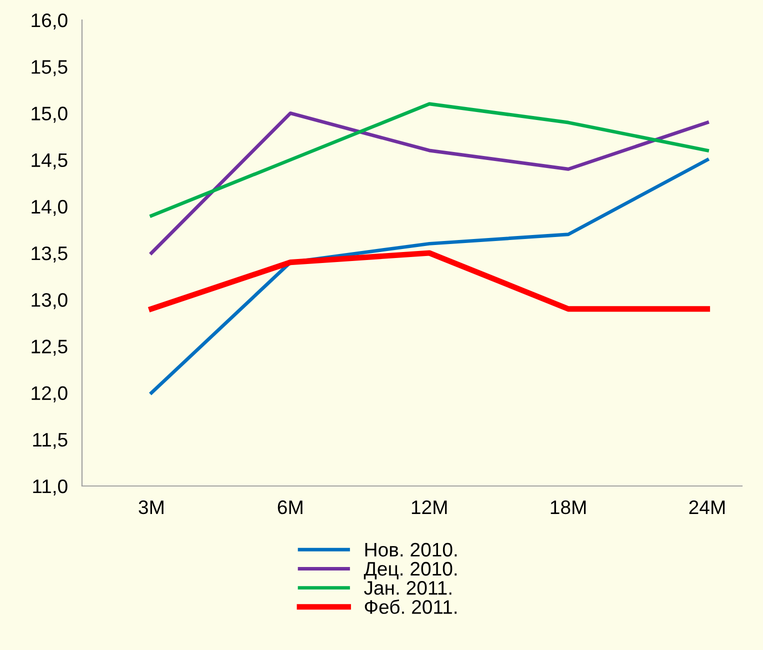 The width and height of the screenshot is (763, 650). I want to click on x-tick-label: 12M, so click(429, 507).